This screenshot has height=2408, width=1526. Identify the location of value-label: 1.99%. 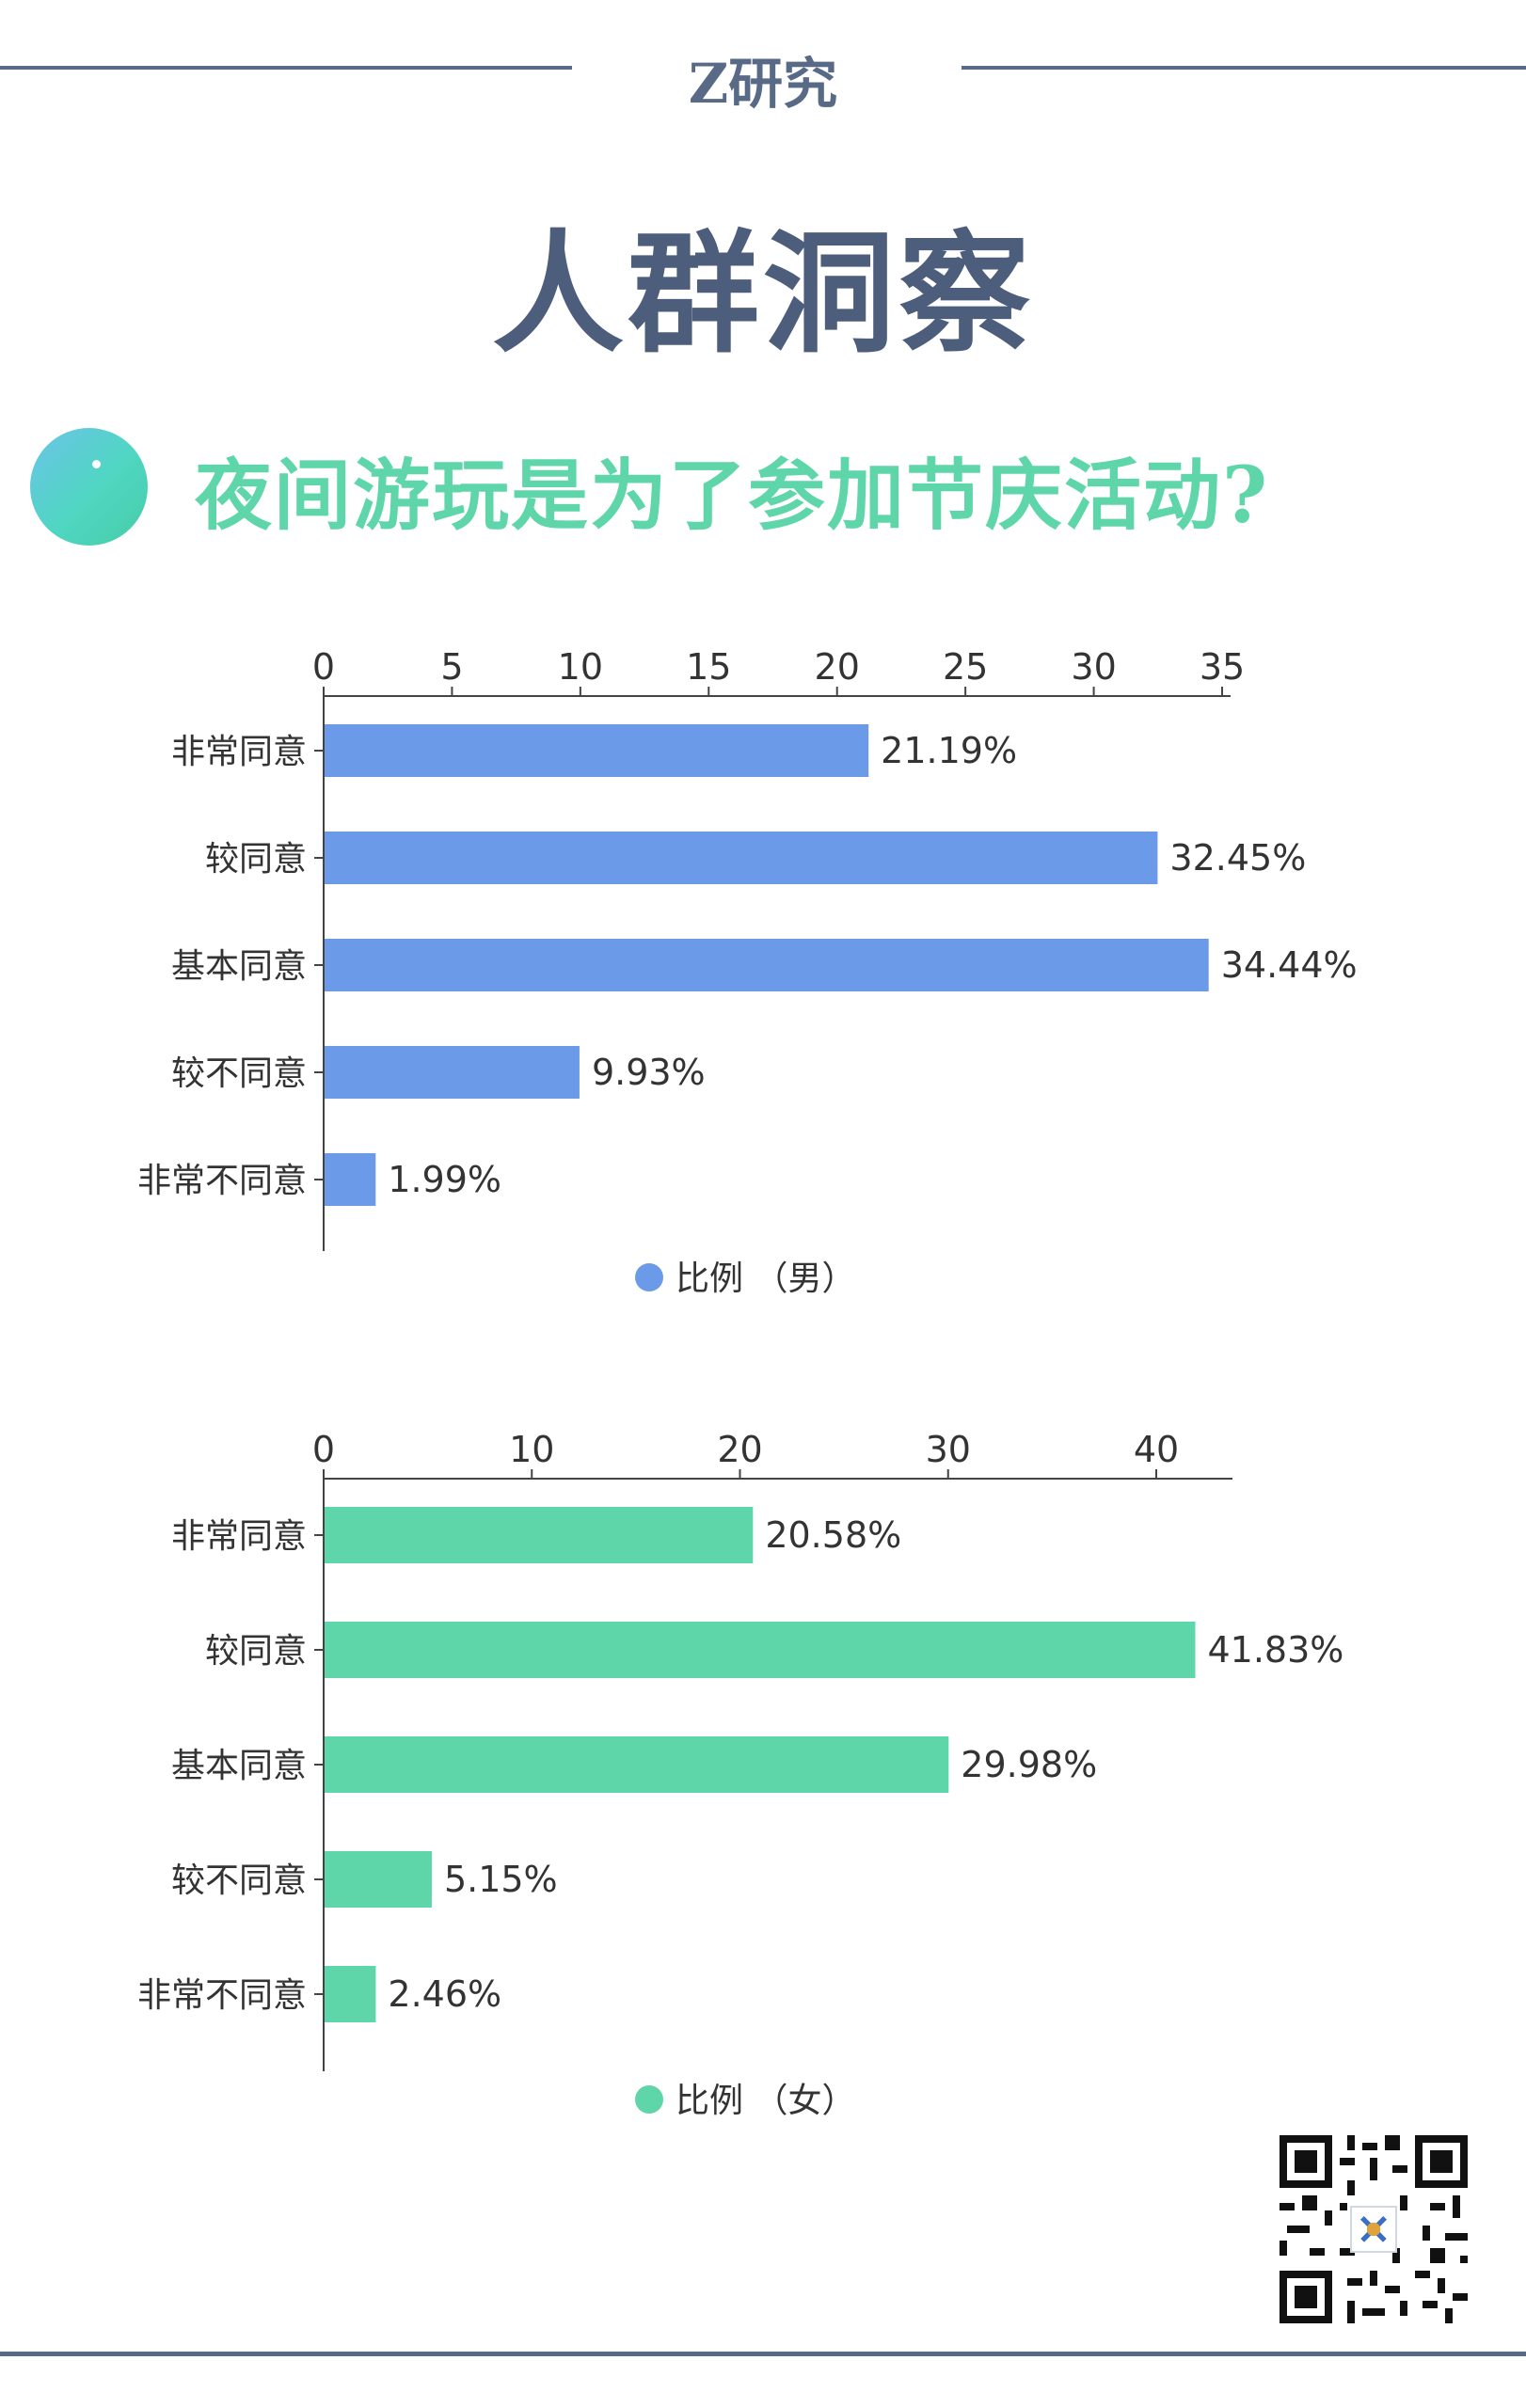
(444, 1179).